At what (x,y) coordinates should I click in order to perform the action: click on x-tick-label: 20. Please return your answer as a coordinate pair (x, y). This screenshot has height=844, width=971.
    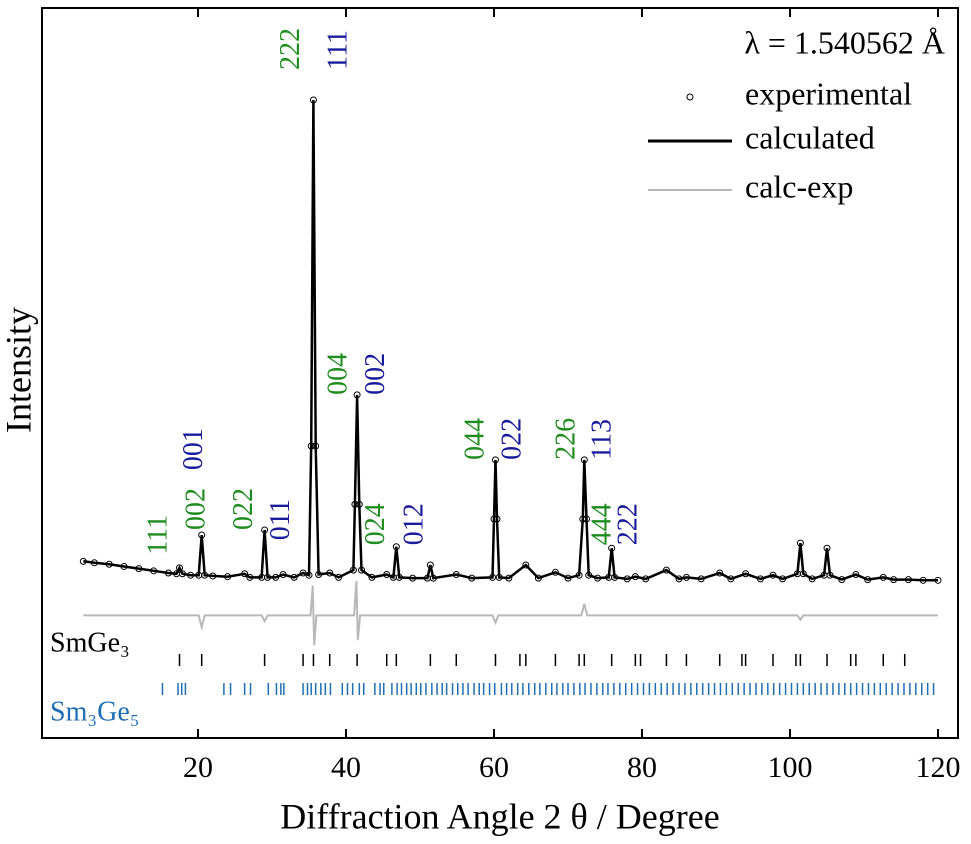
    Looking at the image, I should click on (198, 767).